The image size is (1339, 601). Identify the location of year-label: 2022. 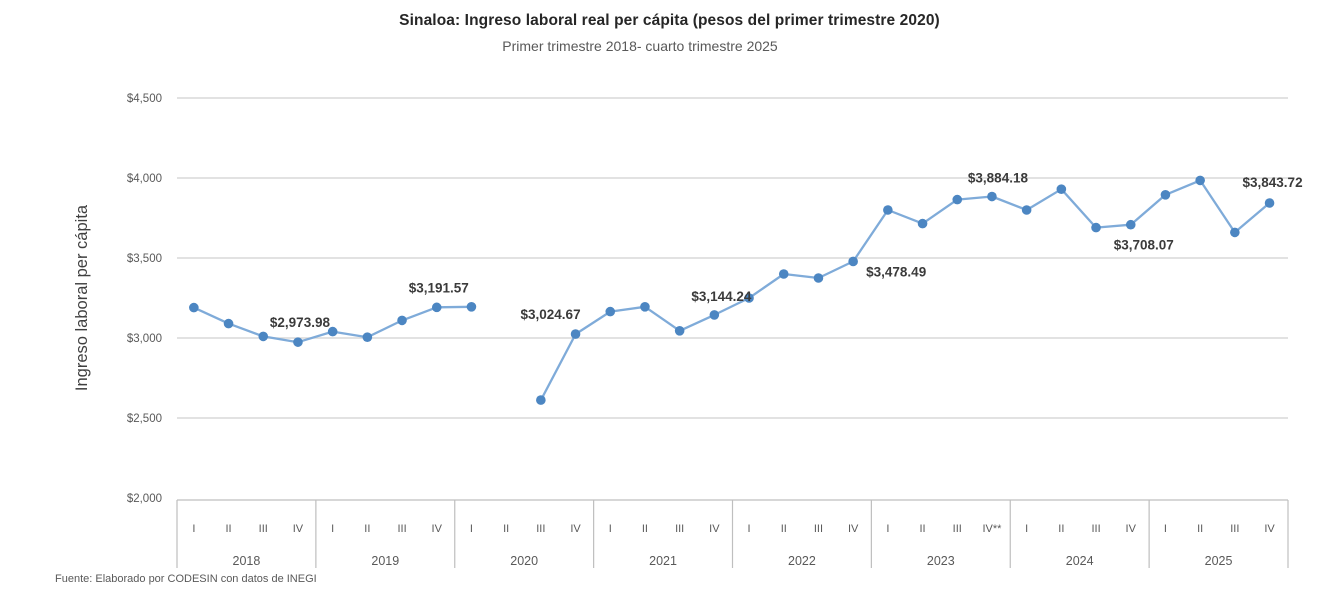
(802, 561).